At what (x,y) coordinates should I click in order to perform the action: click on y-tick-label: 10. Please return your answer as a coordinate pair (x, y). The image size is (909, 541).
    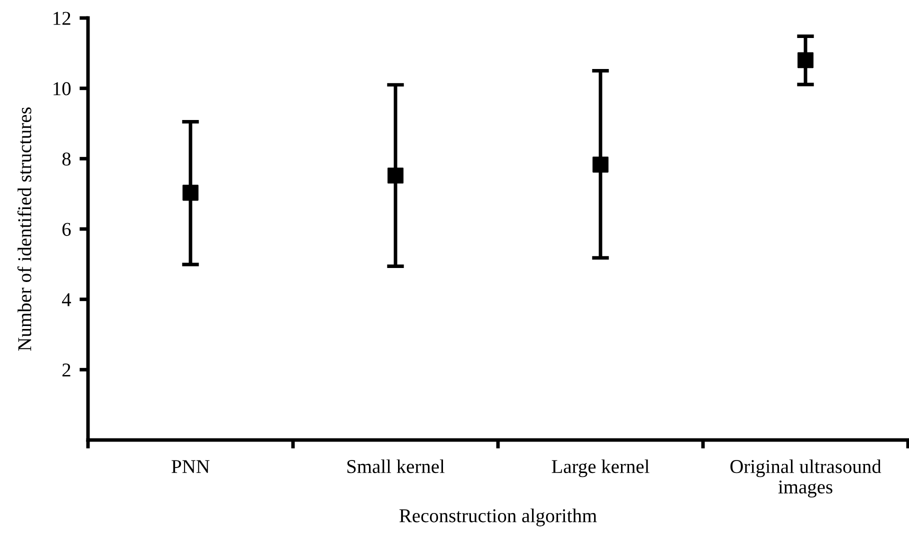
    Looking at the image, I should click on (62, 89).